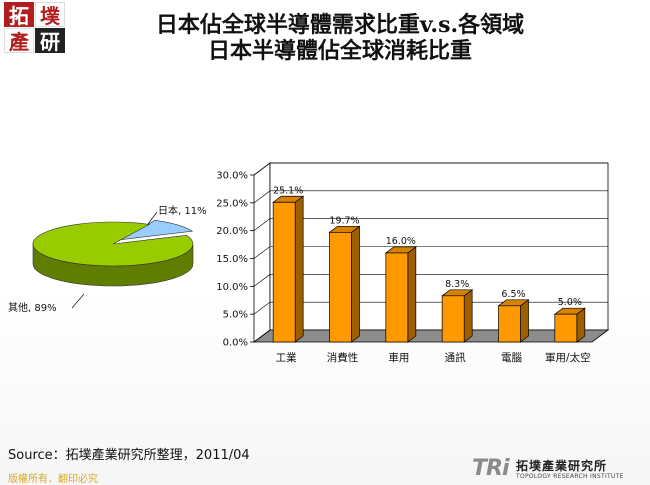 Image resolution: width=650 pixels, height=485 pixels. I want to click on bar-data-label: 6.5%, so click(513, 294).